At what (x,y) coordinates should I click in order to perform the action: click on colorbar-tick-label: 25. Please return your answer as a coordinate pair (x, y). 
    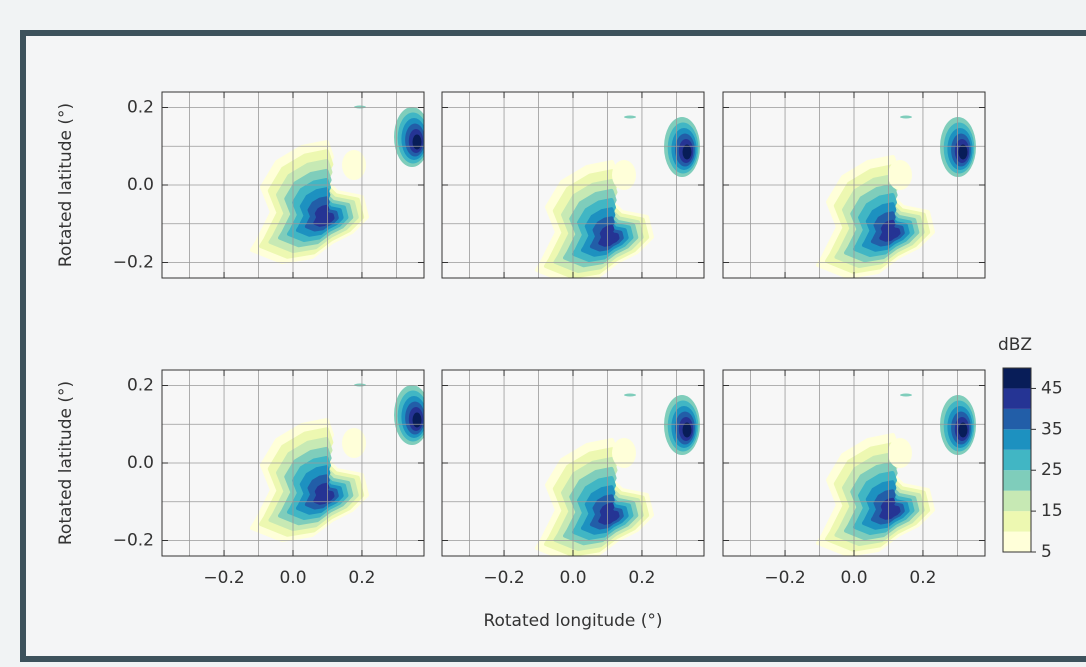
    Looking at the image, I should click on (1052, 470).